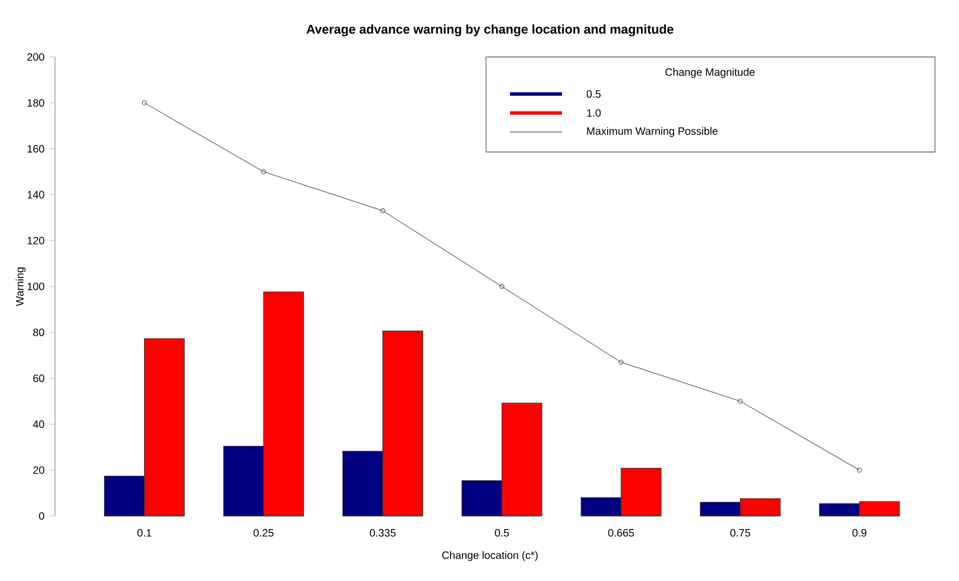 This screenshot has width=959, height=581. What do you see at coordinates (35, 57) in the screenshot?
I see `y-tick-label: 200` at bounding box center [35, 57].